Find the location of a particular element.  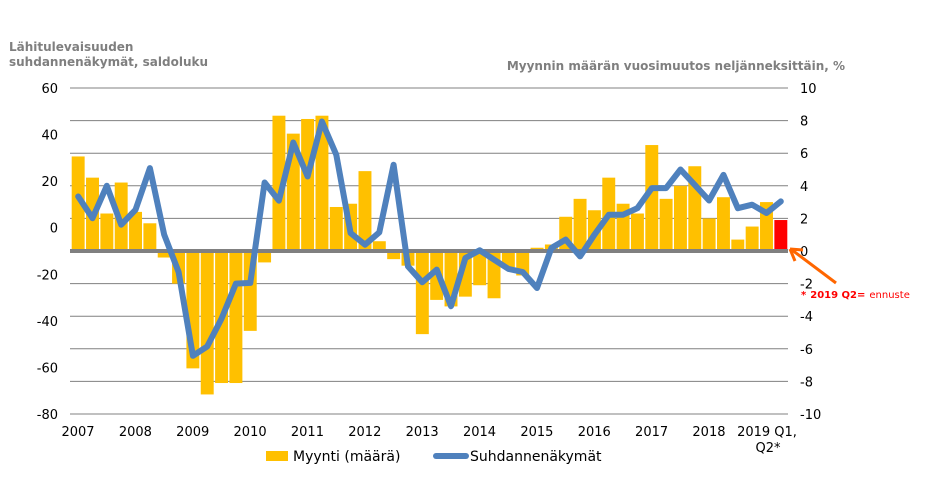

left-axis-ticks: 60 40 20 0 -20 -40 -60 -80 is located at coordinates (47, 252).